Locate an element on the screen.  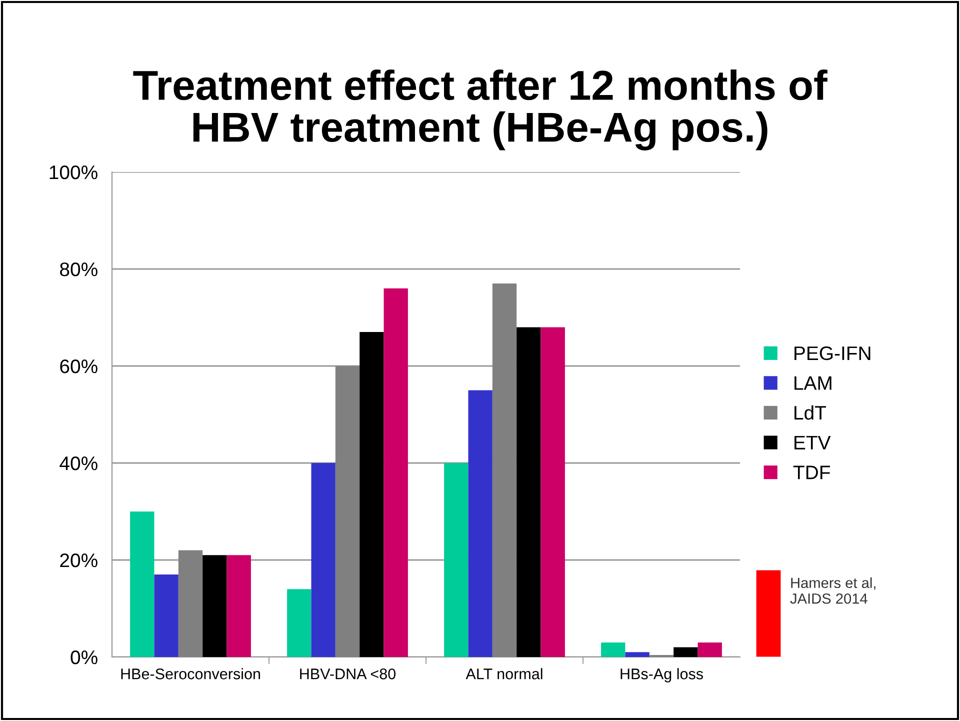
y-tick-label: 40% is located at coordinates (79, 463).